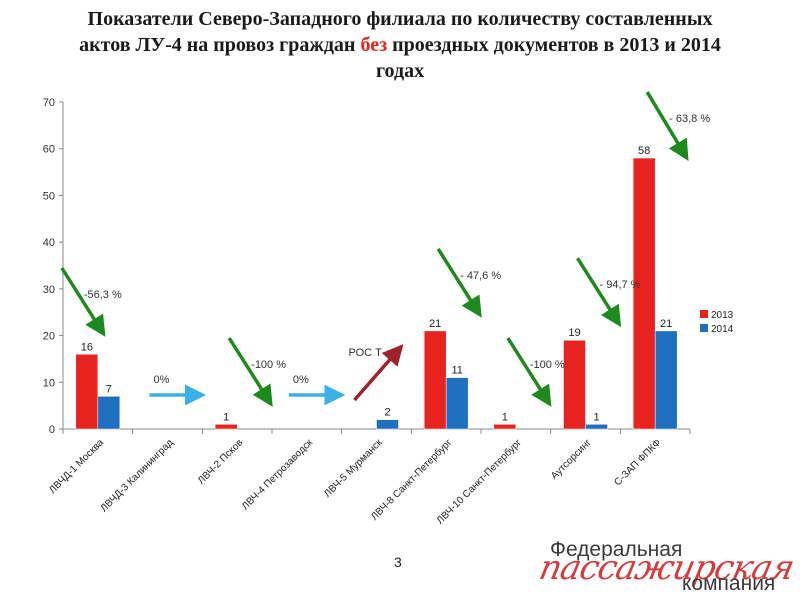 The width and height of the screenshot is (800, 600). Describe the element at coordinates (571, 459) in the screenshot. I see `x-tick-label: Аутсорсинг` at that location.